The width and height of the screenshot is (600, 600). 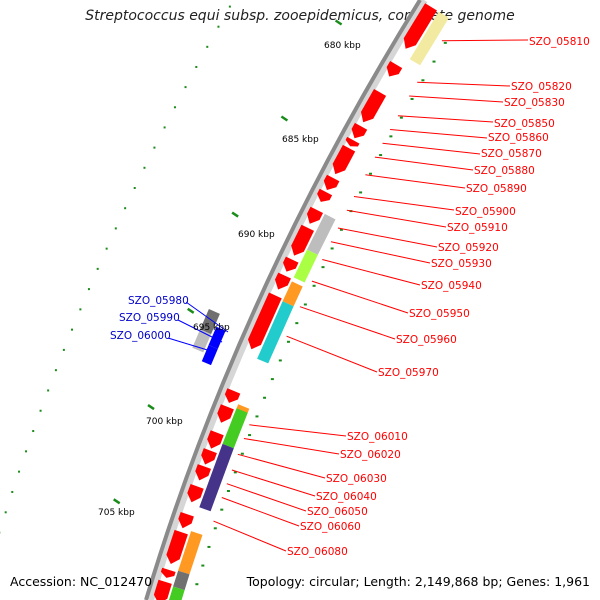 What do you see at coordinates (496, 189) in the screenshot?
I see `gene-label-szo-05890: SZO_05890` at bounding box center [496, 189].